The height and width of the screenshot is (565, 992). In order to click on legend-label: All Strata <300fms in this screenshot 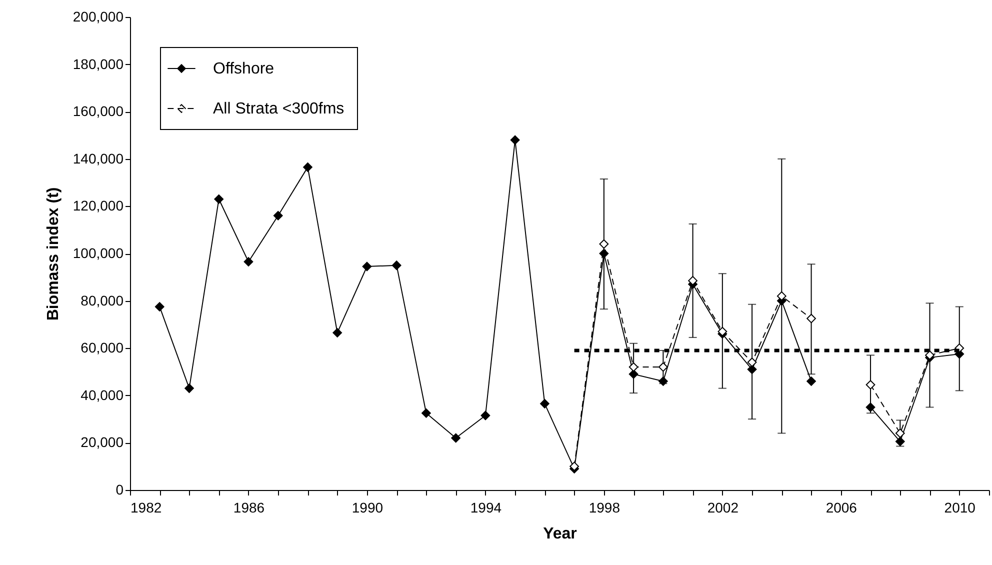, I will do `click(278, 109)`.